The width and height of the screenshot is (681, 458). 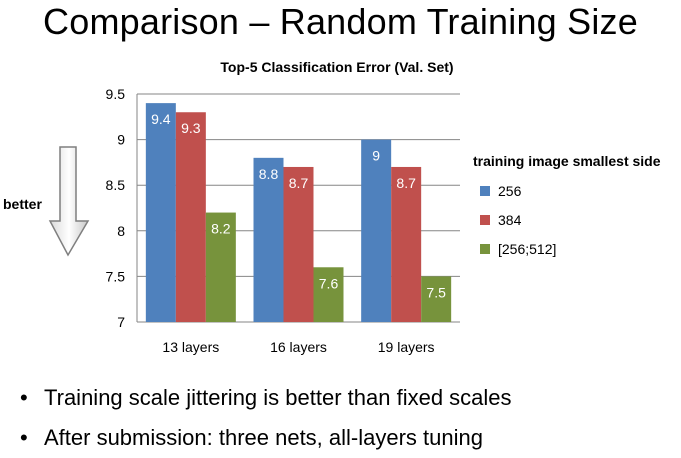 I want to click on legend-label: 256, so click(x=510, y=191).